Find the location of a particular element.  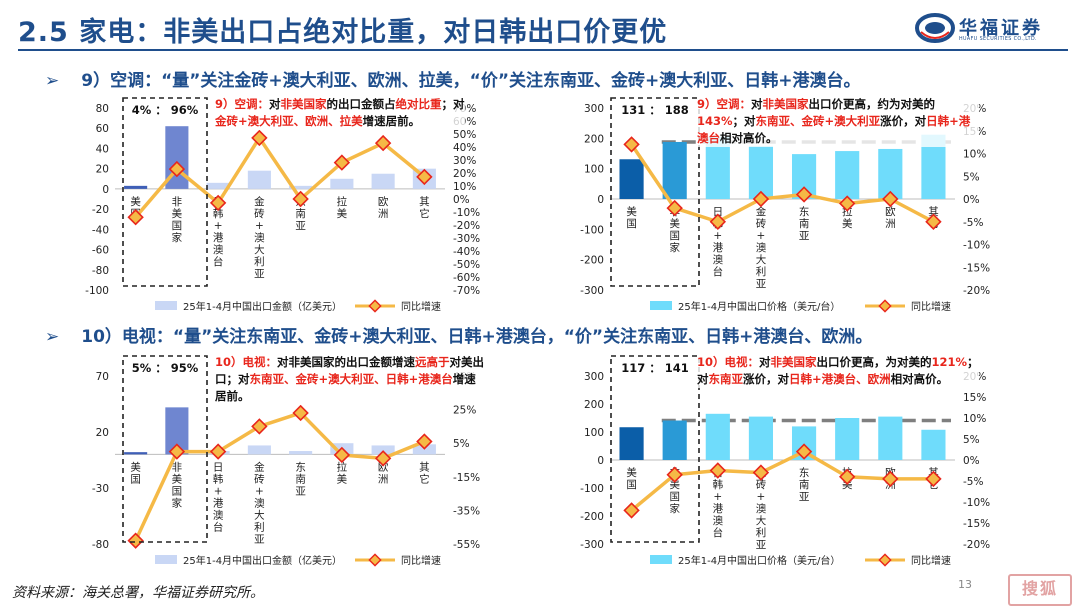

share-label: 117 ： 141 is located at coordinates (655, 368).